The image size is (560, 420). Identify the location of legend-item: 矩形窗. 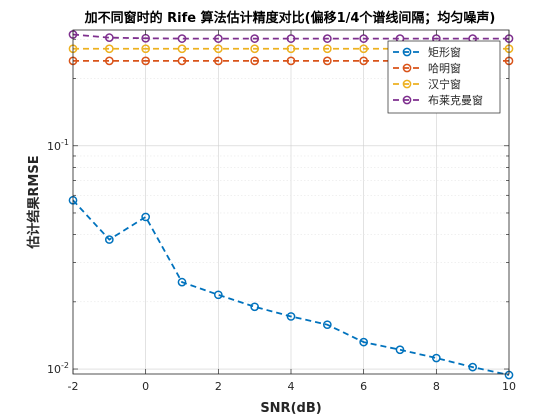
(427, 52).